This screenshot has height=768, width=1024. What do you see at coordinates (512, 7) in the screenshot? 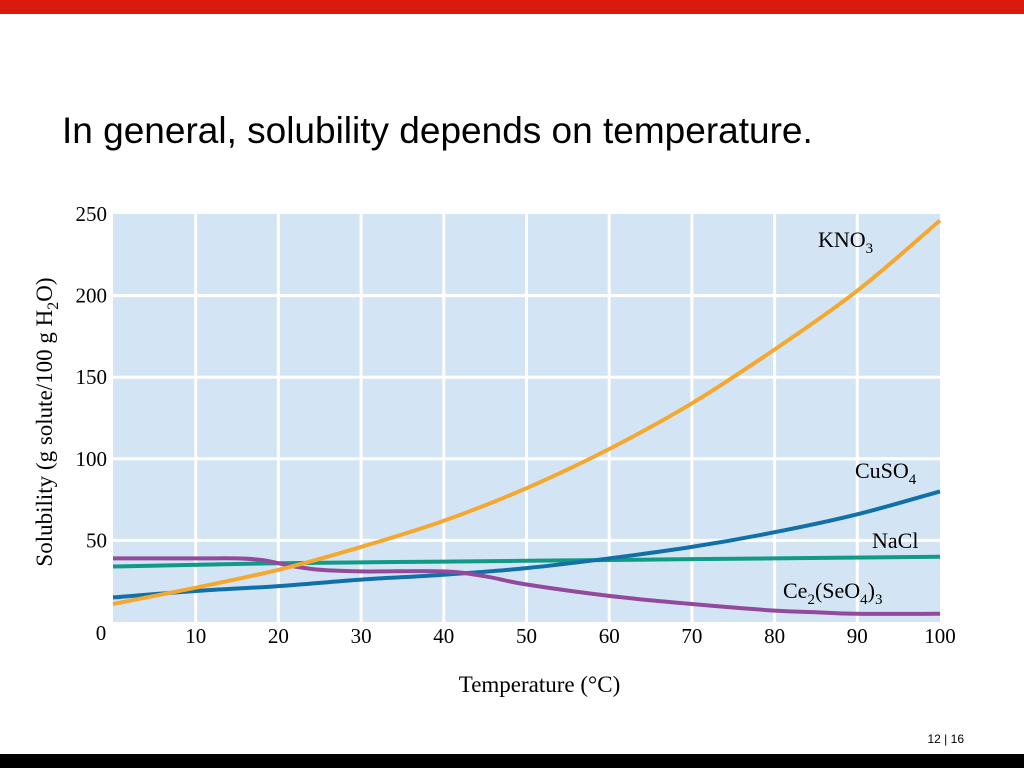
I see `top-accent-bar` at bounding box center [512, 7].